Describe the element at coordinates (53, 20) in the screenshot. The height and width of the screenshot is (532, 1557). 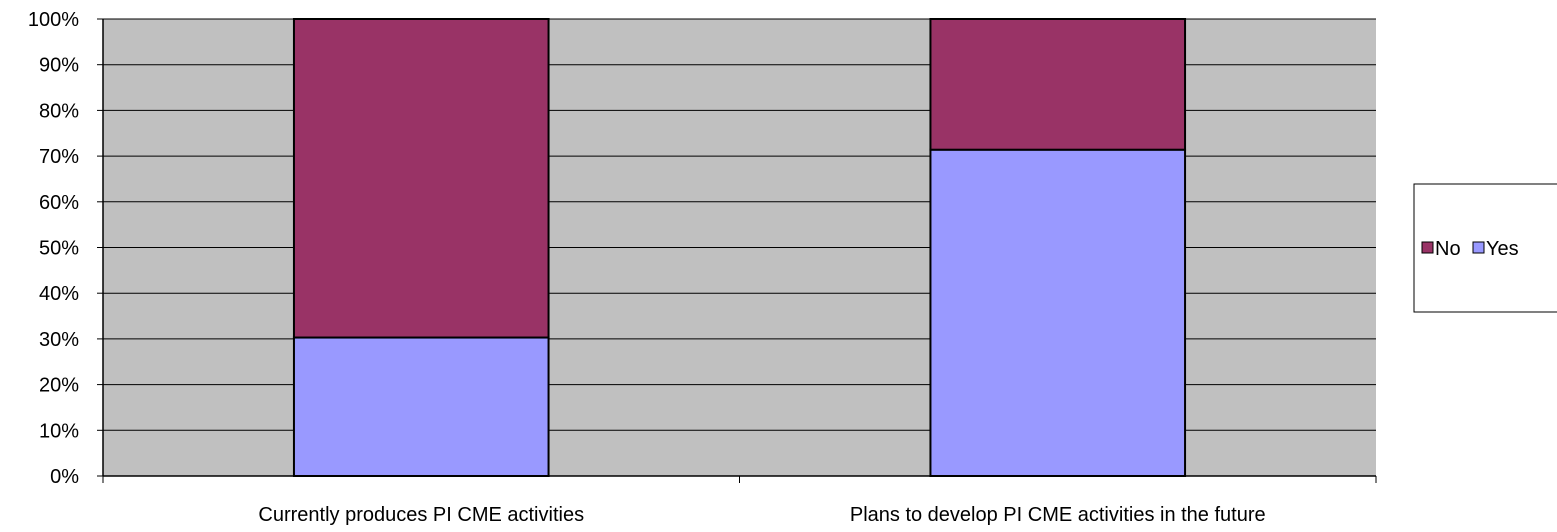
I see `y-axis-tick-label: 100%` at that location.